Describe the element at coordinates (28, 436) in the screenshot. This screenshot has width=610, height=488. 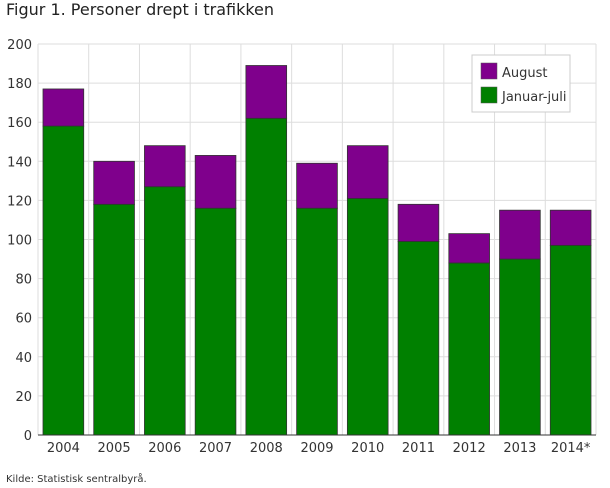
I see `y-tick-label: 0` at that location.